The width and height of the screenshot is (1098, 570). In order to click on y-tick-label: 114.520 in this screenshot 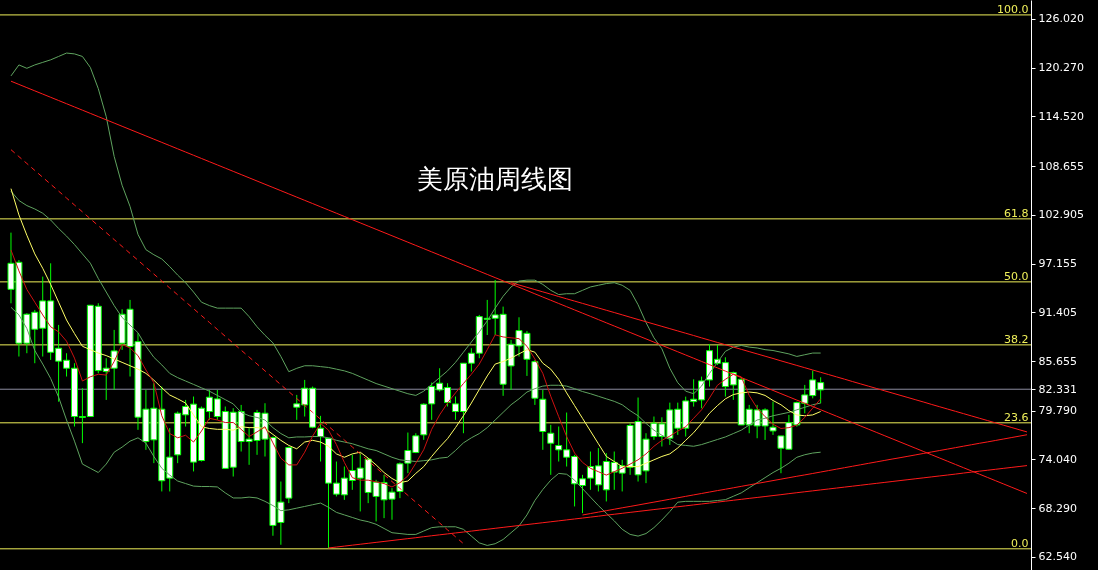, I will do `click(1061, 116)`.